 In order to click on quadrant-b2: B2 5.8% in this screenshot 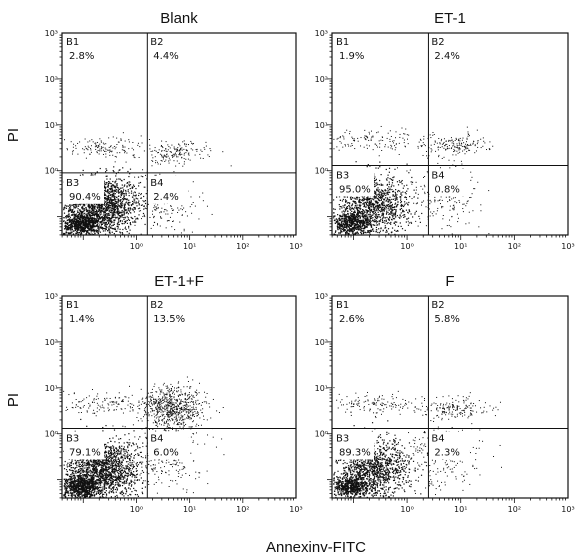, I will do `click(445, 312)`.